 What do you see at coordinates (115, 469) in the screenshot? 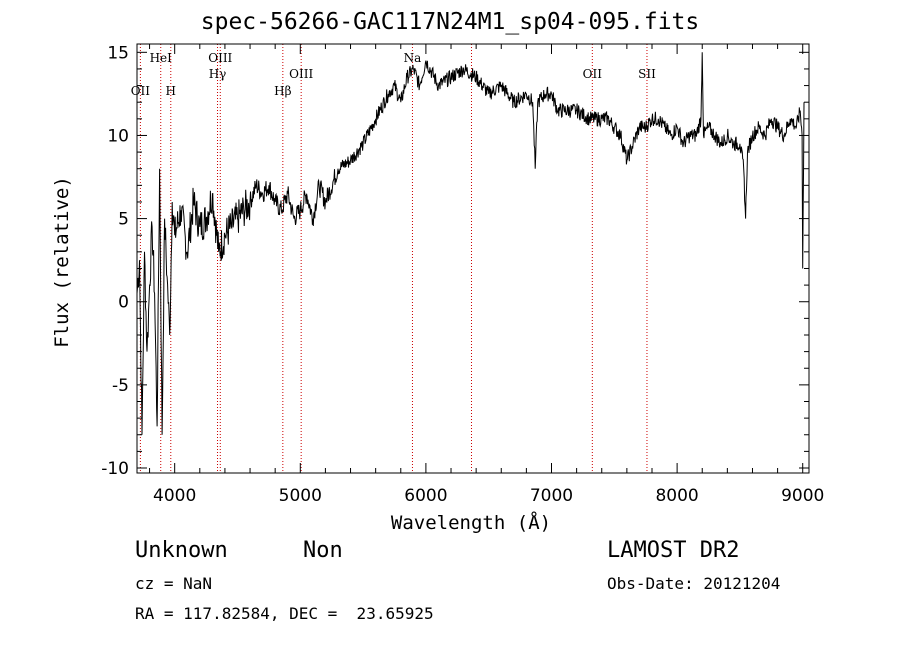
I see `y-tick-label: -10` at bounding box center [115, 469].